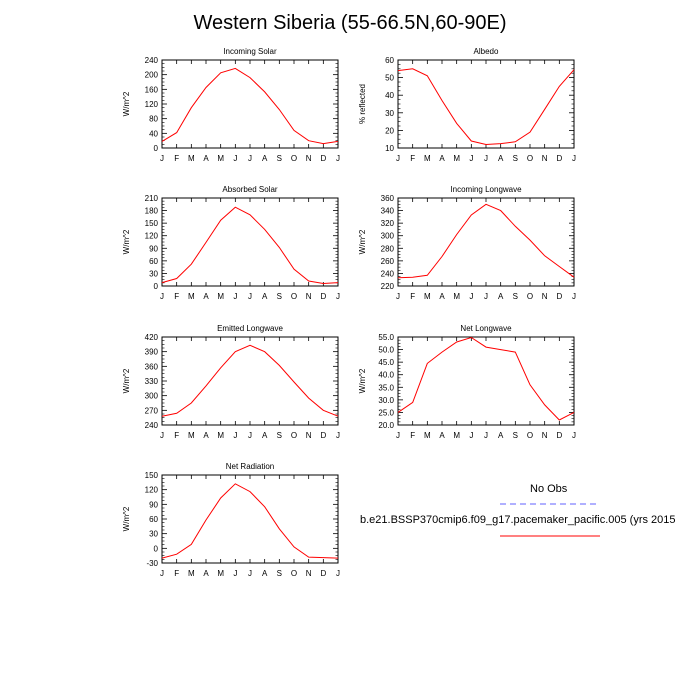  I want to click on y-tick-label: 160, so click(152, 89).